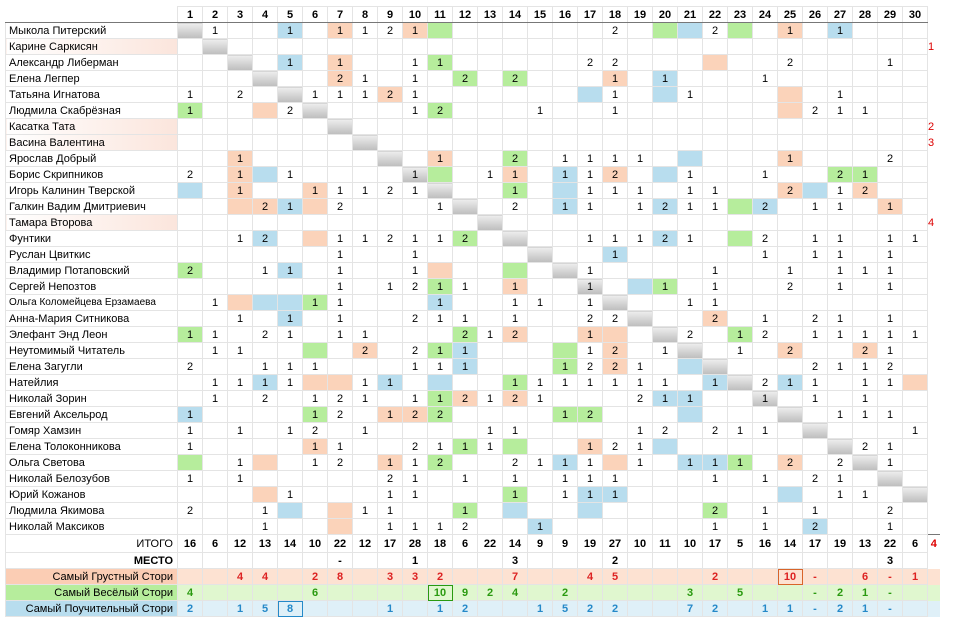  I want to click on sum-value: 9, so click(565, 543).